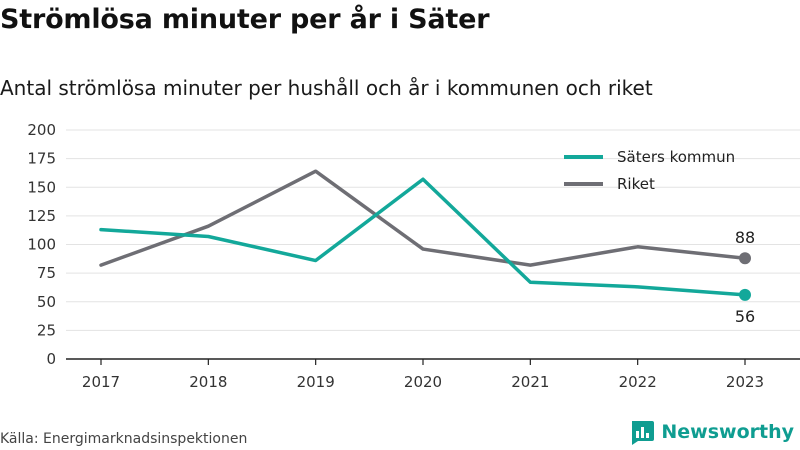 The width and height of the screenshot is (800, 450). I want to click on brand-name: Newsworthy, so click(727, 432).